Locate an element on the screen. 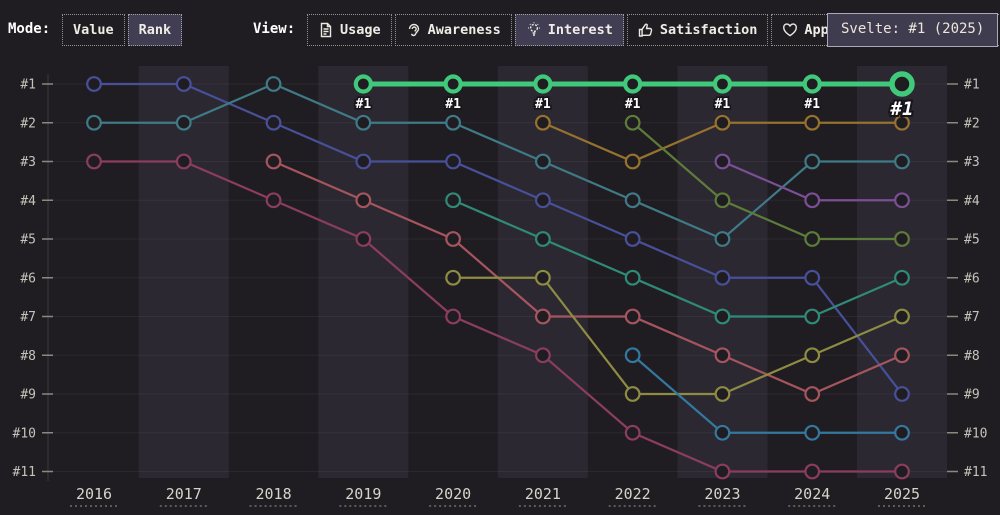 Image resolution: width=1000 pixels, height=515 pixels. year-label-2023: 2023 is located at coordinates (722, 494).